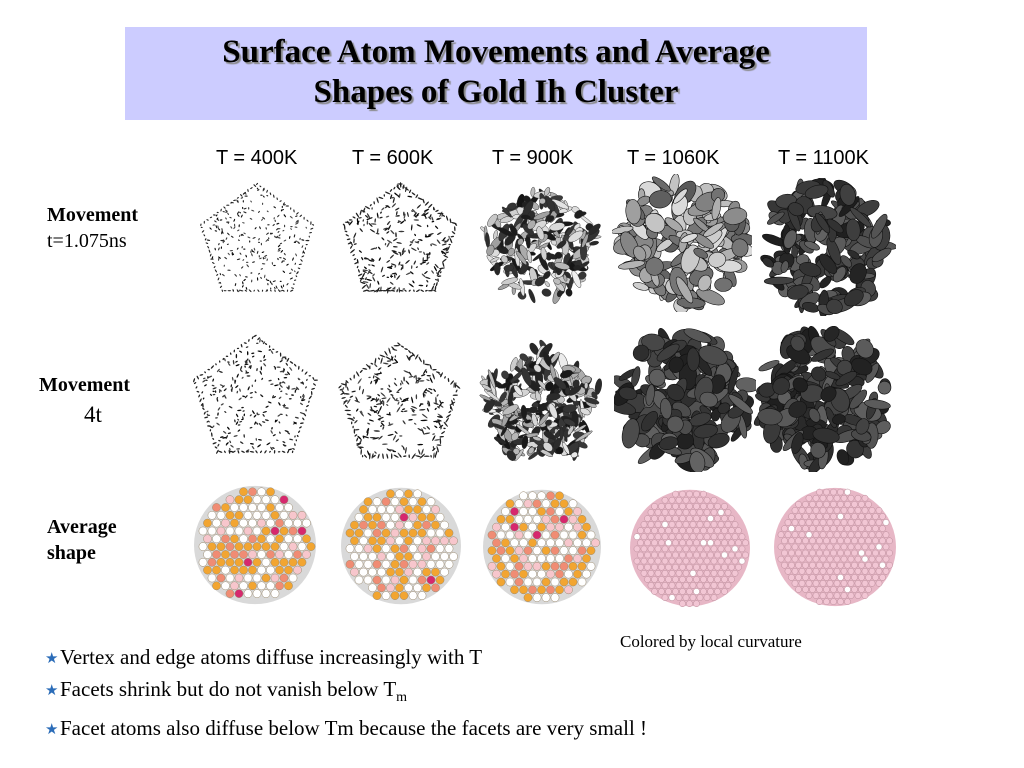 The height and width of the screenshot is (768, 1024). I want to click on cluster-image-1100k-4t, so click(824, 399).